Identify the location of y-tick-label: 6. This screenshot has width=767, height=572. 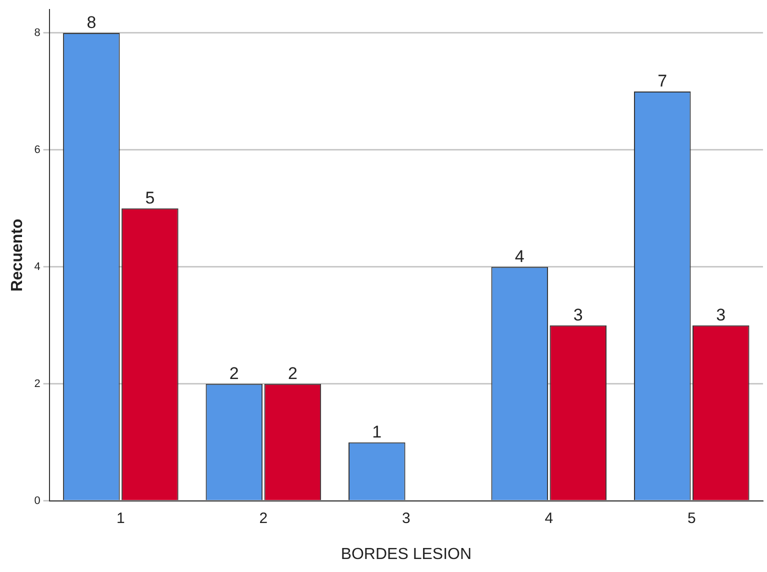
(37, 150).